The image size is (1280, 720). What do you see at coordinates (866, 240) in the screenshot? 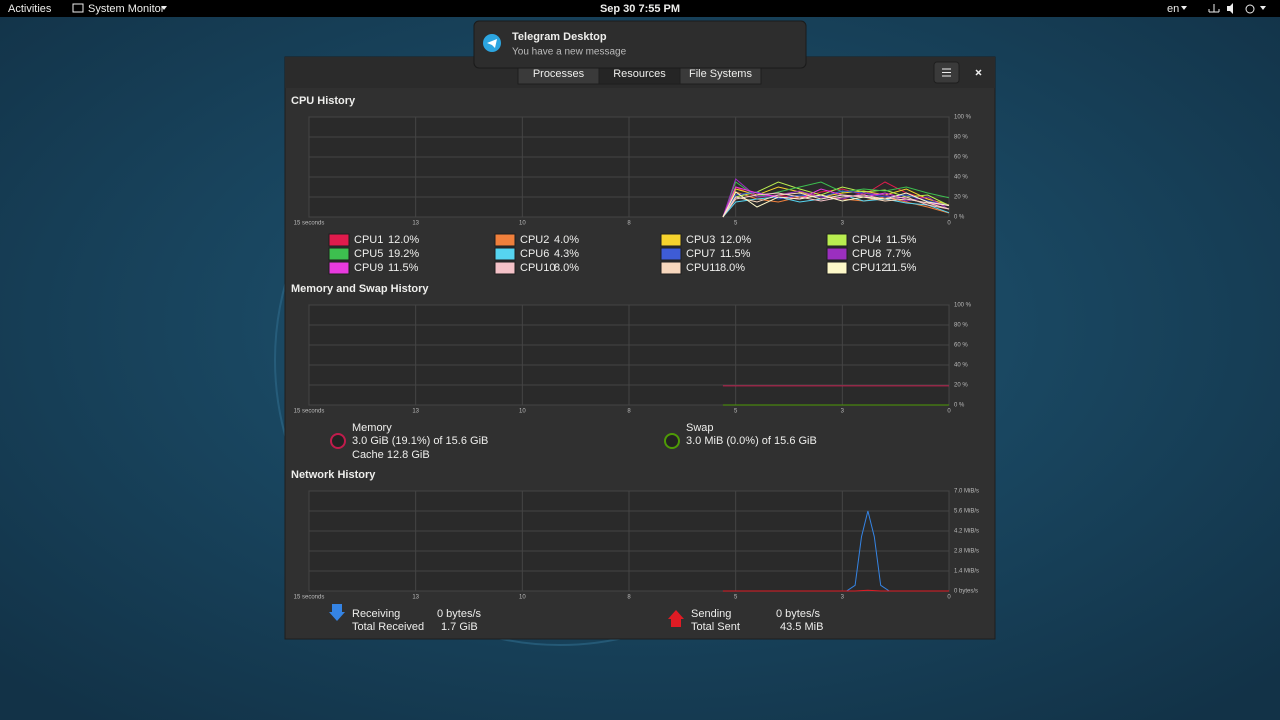
I see `legend-name: CPU4` at bounding box center [866, 240].